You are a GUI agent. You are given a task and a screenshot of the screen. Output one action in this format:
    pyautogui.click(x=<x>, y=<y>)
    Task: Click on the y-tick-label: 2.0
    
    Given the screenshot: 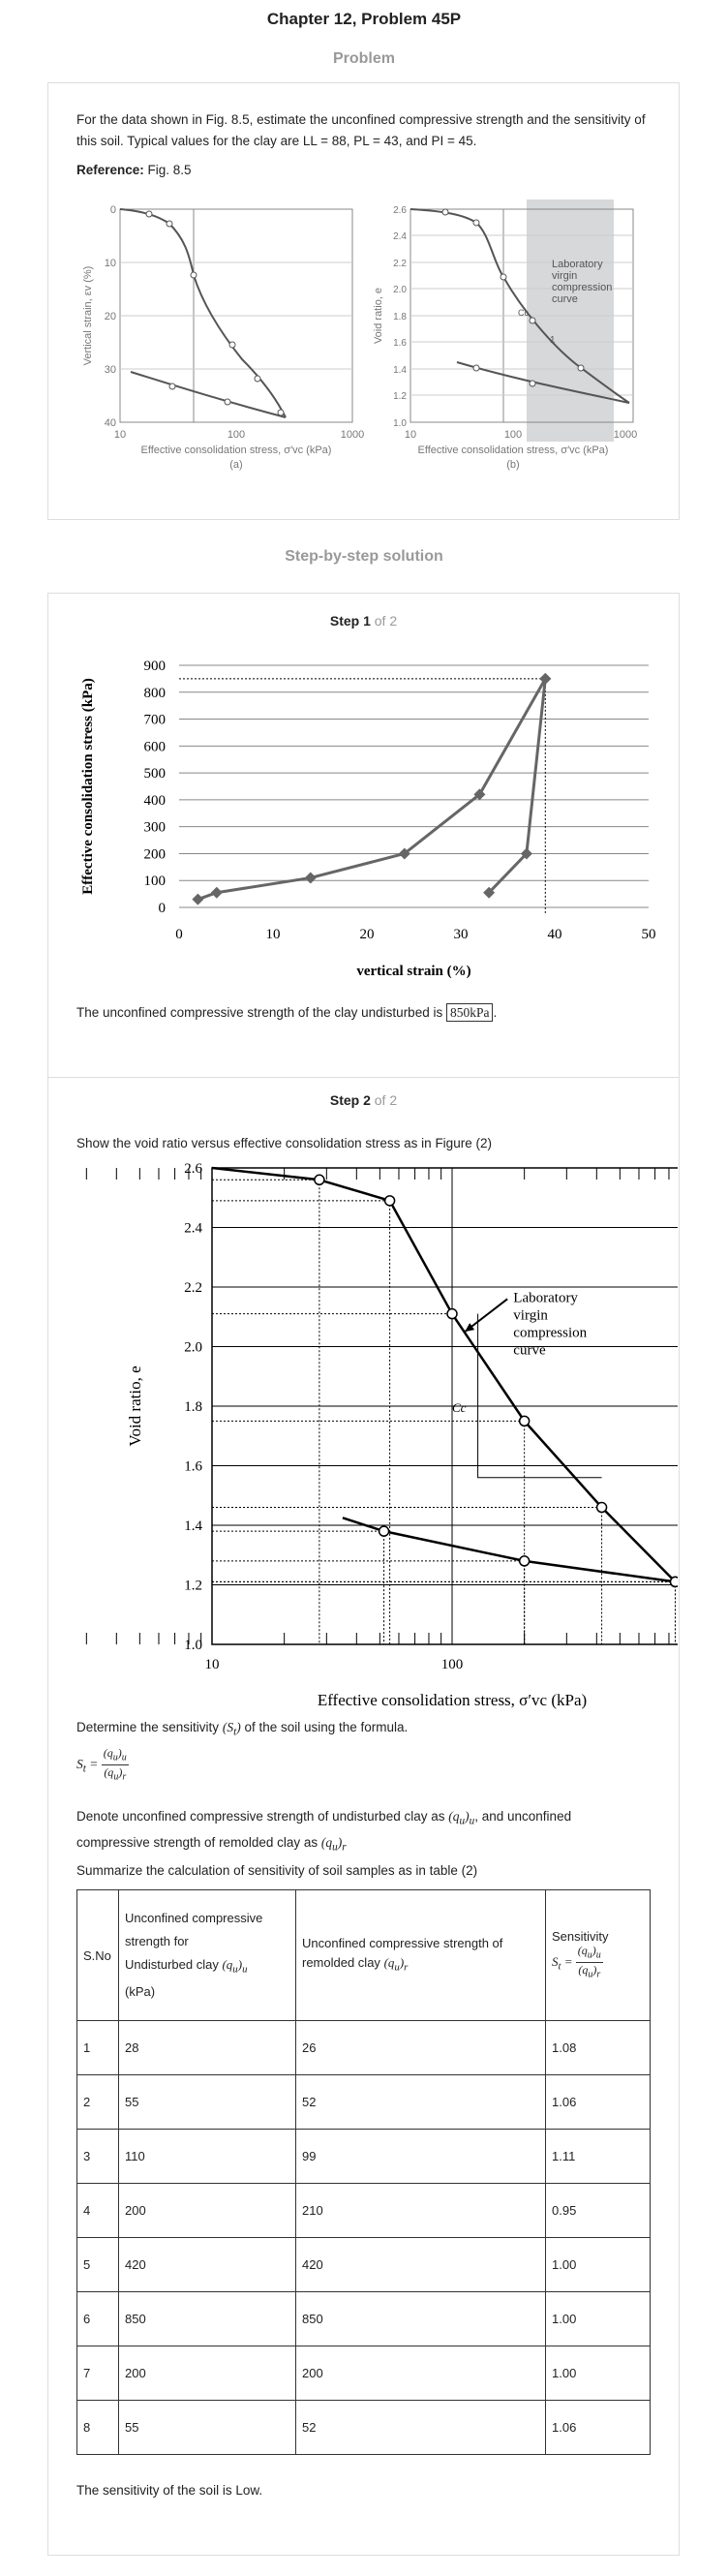 What is the action you would take?
    pyautogui.click(x=193, y=1348)
    